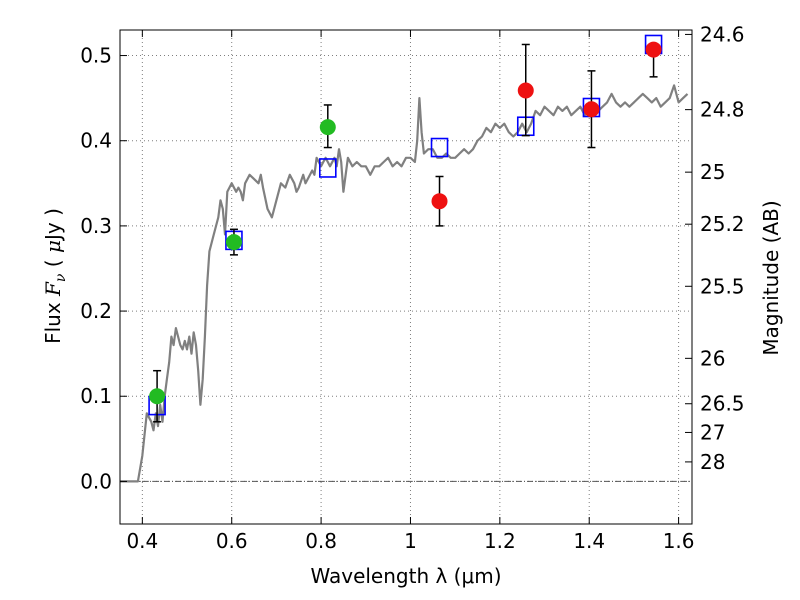 Image resolution: width=800 pixels, height=600 pixels. Describe the element at coordinates (589, 541) in the screenshot. I see `x-tick-label: 1.4` at that location.